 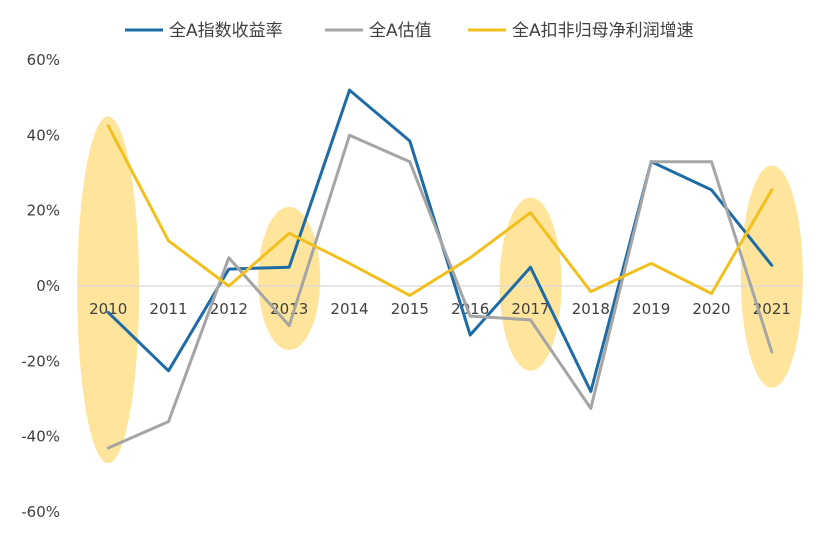 What do you see at coordinates (226, 31) in the screenshot?
I see `legend-label-0: 全A指数收益率` at bounding box center [226, 31].